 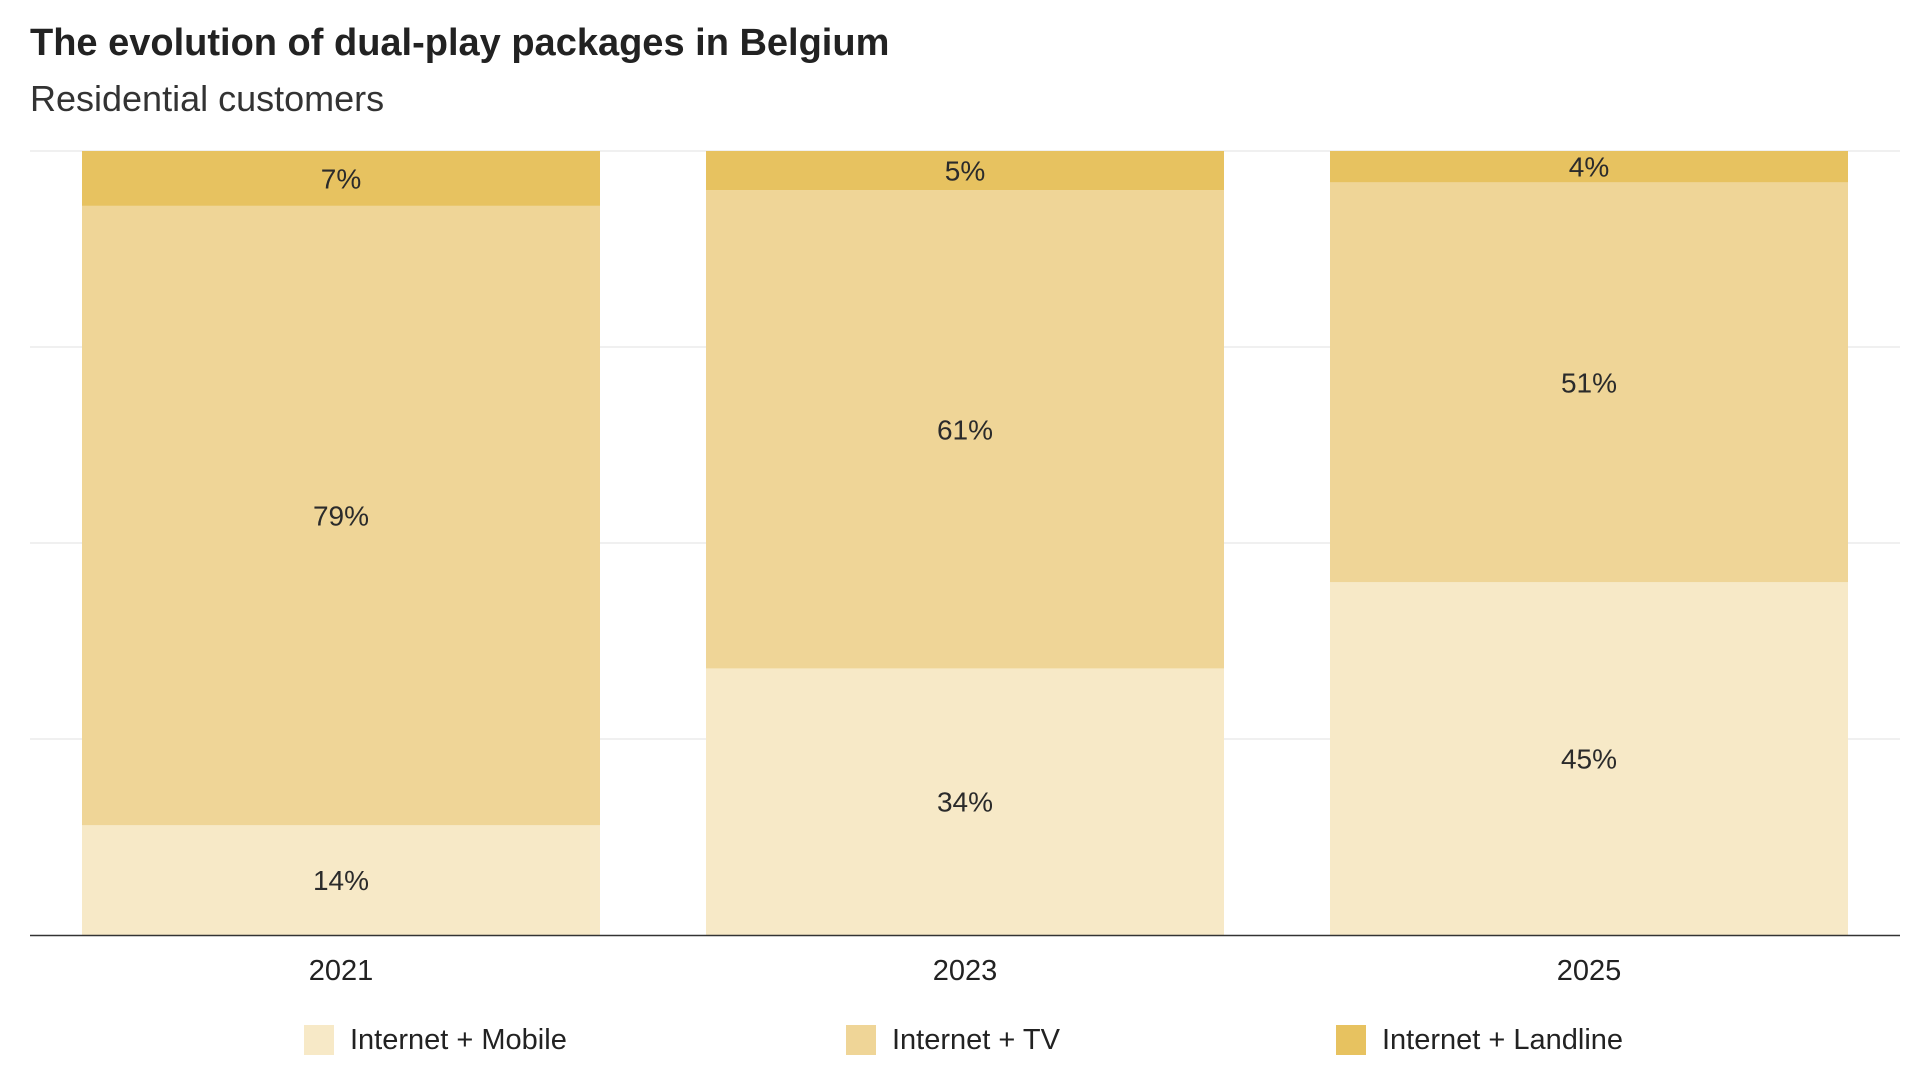 I want to click on data-label: 14%, so click(x=341, y=880).